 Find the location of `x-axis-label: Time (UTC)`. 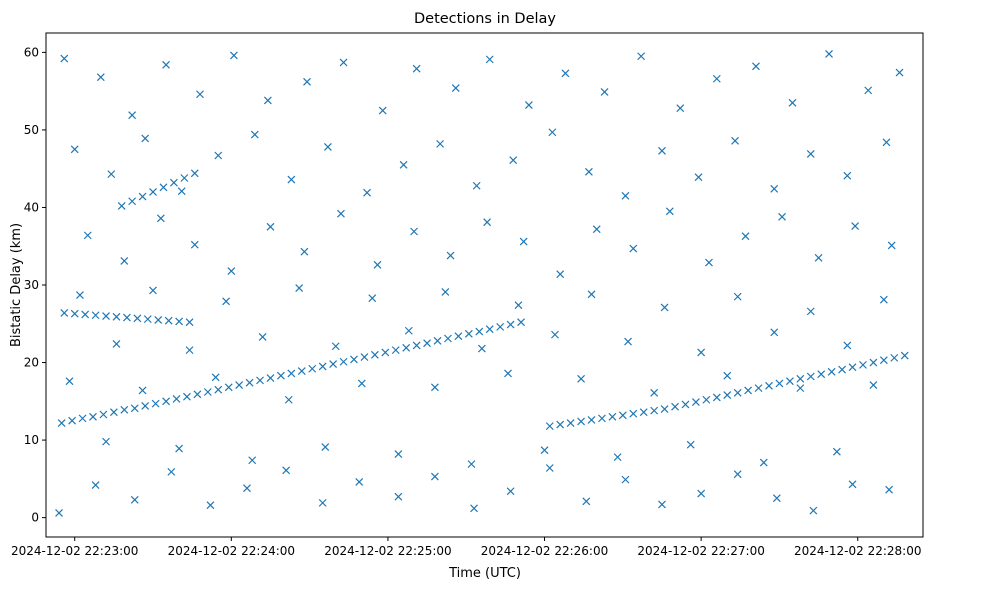

x-axis-label: Time (UTC) is located at coordinates (484, 573).